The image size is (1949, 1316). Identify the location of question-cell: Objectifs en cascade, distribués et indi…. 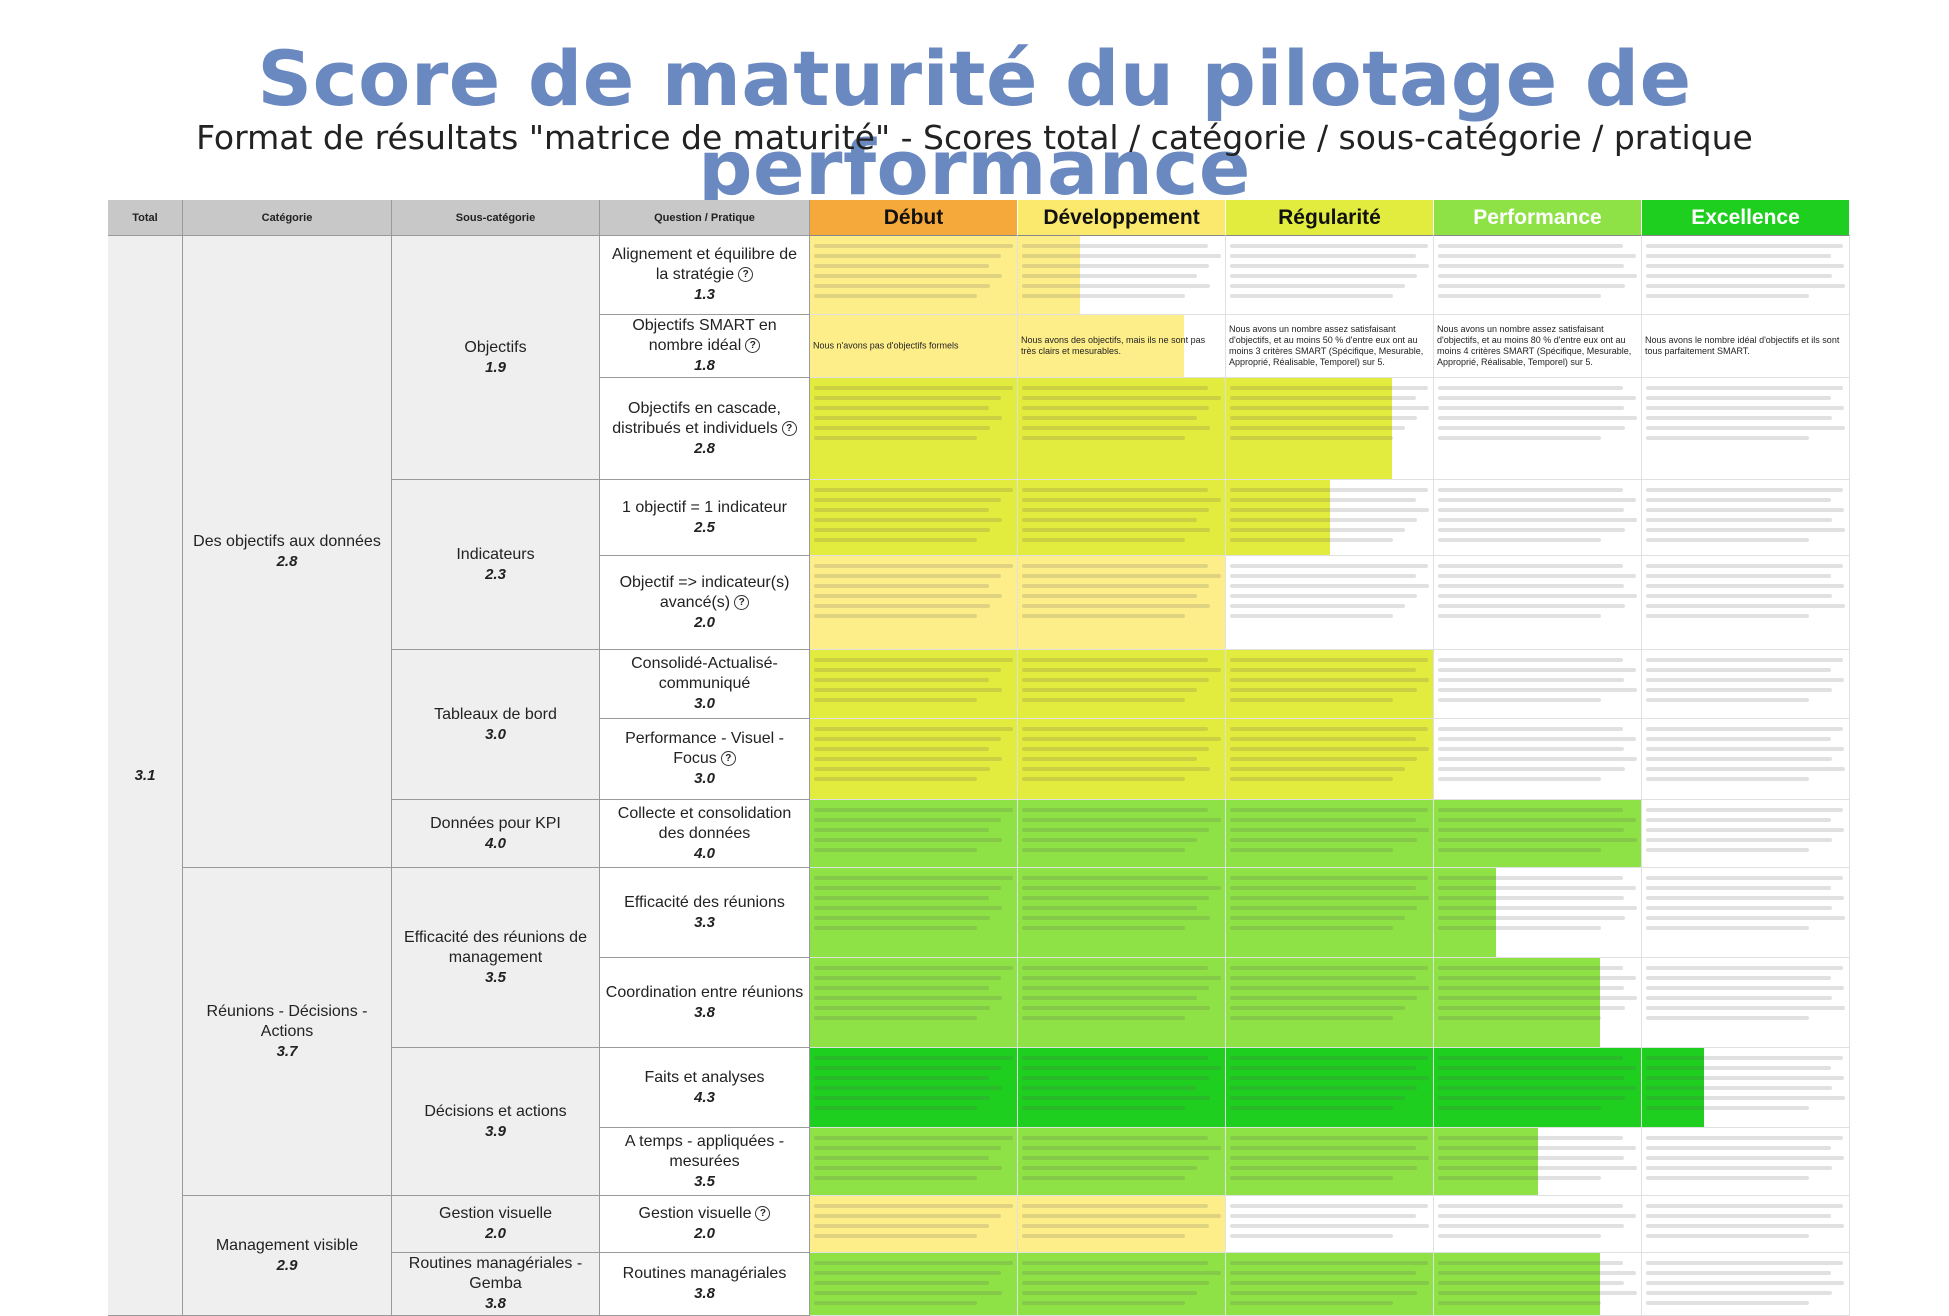
(705, 429).